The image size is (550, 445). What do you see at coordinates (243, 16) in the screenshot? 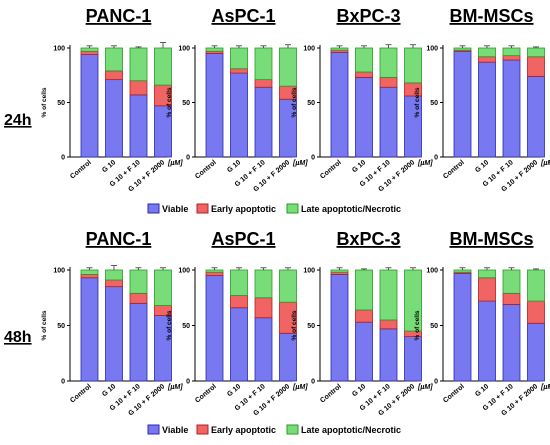
I see `panel-title: AsPC-1` at bounding box center [243, 16].